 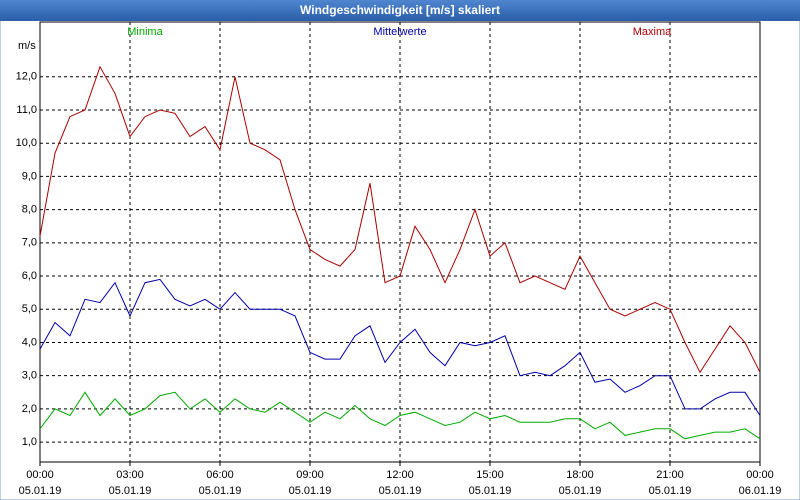 I want to click on x-tick-label: 18:00, so click(x=580, y=475).